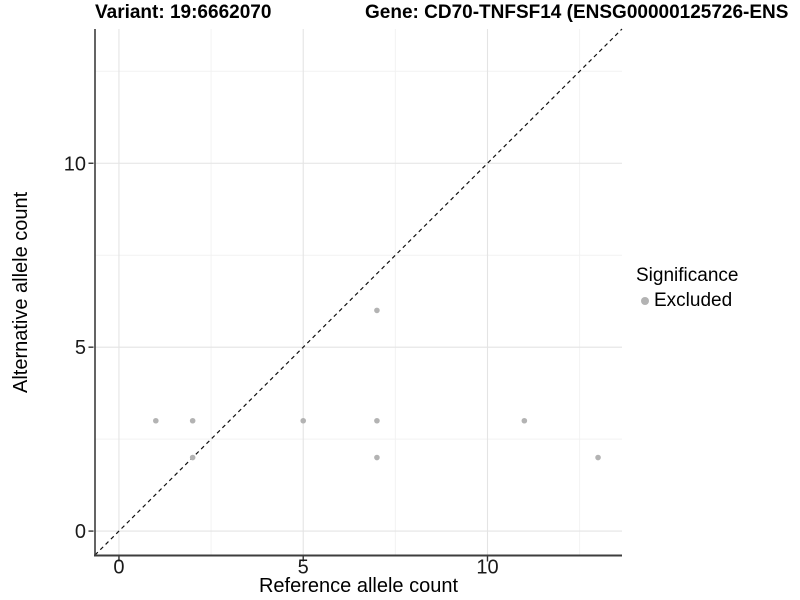 The height and width of the screenshot is (600, 800). I want to click on x-axis-title: Reference allele count, so click(358, 586).